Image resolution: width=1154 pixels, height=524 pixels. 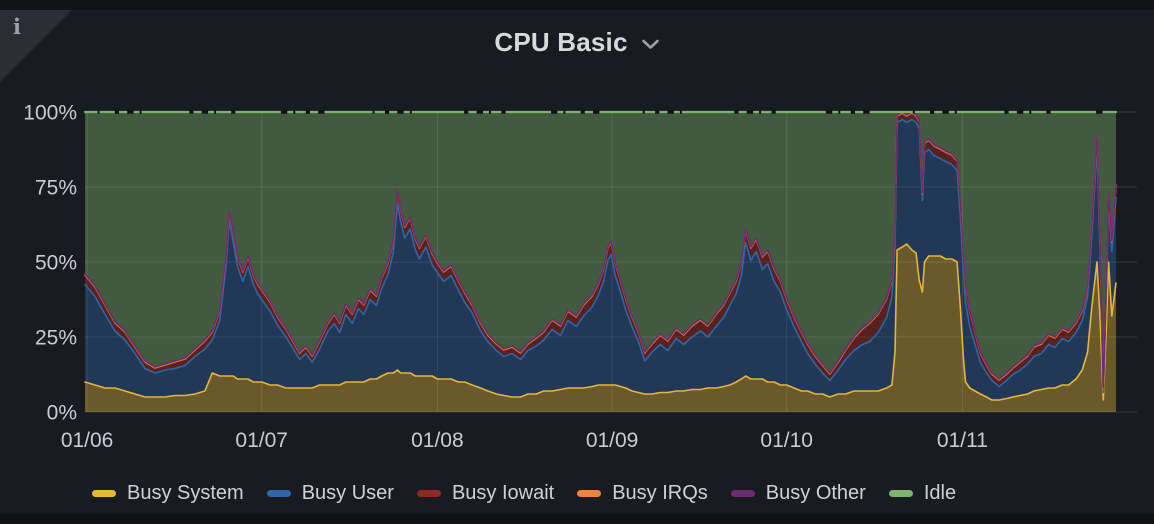 I want to click on y-axis-label: 50%, so click(x=56, y=263).